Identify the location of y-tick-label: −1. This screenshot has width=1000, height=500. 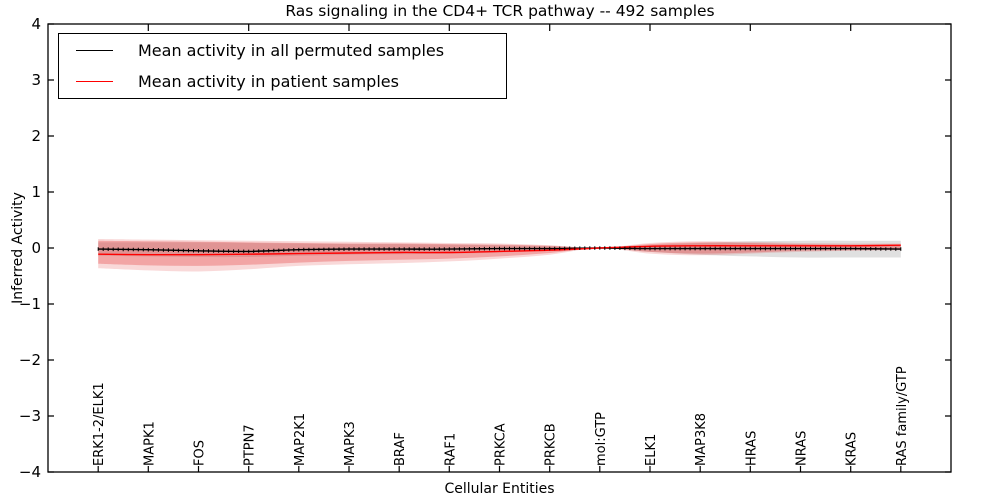
(30, 304).